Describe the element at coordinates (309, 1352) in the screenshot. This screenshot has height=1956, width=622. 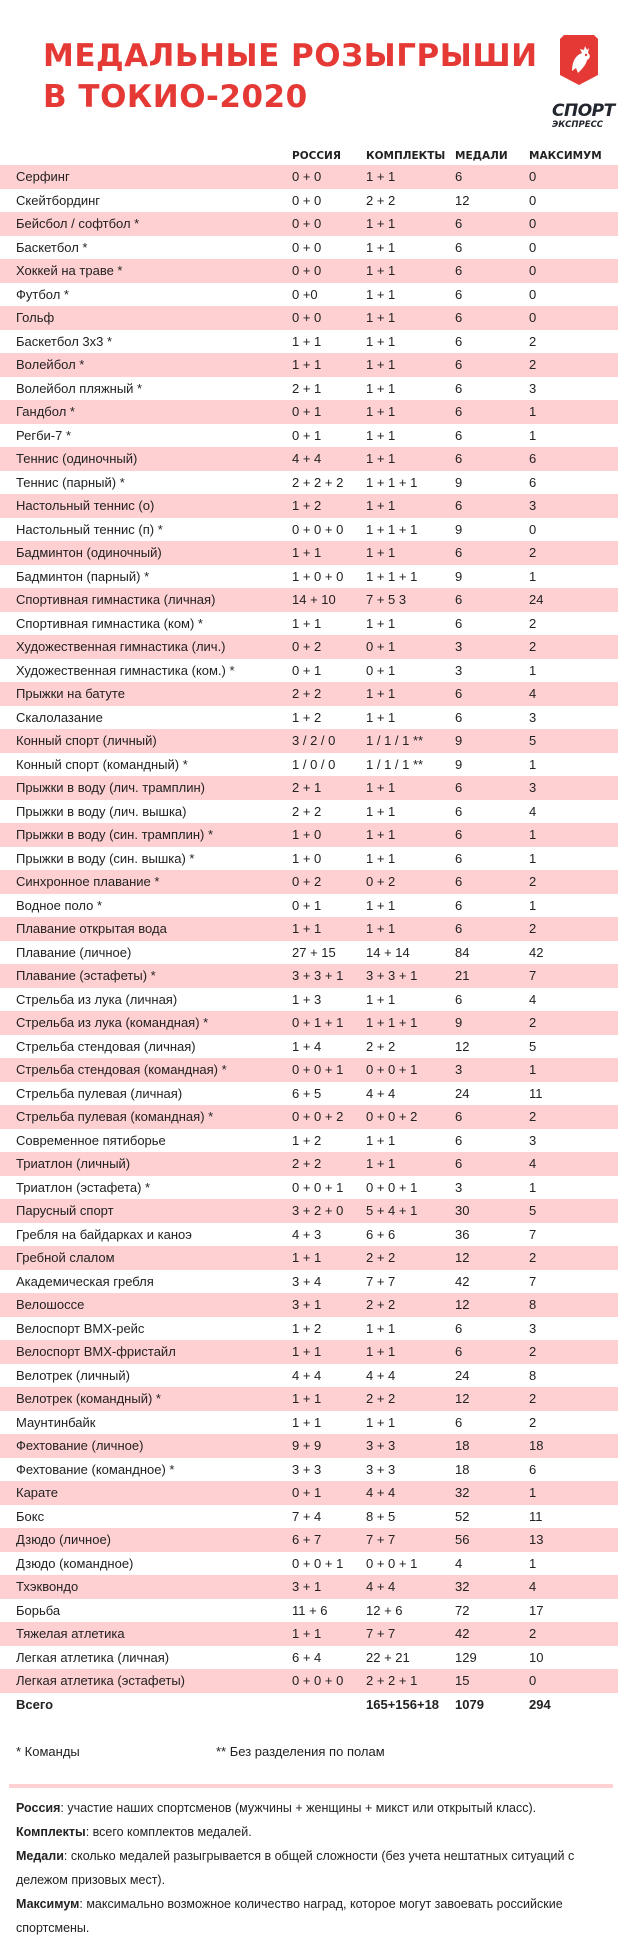
I see `table-row: Велоспорт BMX-фристайл 1 + 1 1 + 1 6 2` at that location.